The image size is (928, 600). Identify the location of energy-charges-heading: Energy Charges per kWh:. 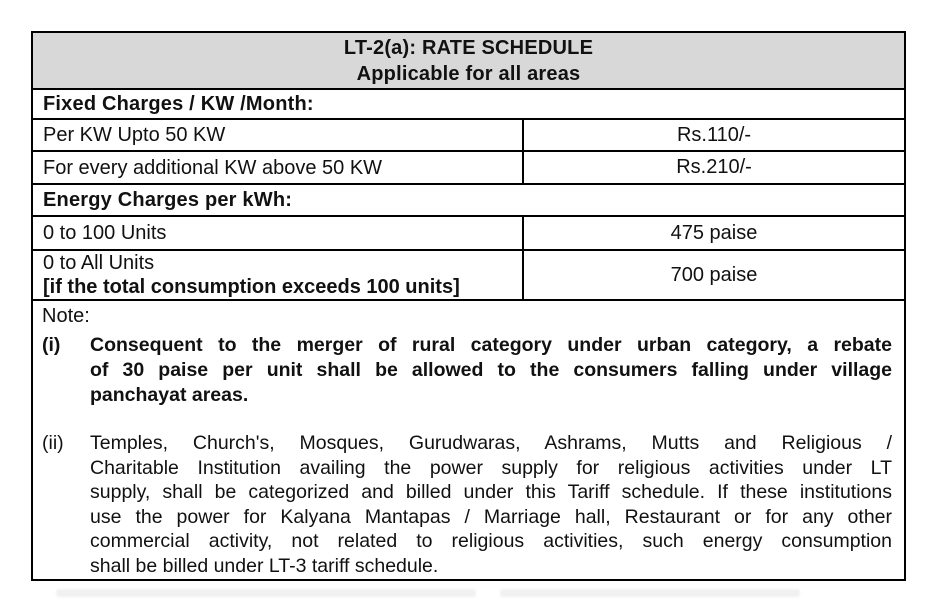
(168, 199).